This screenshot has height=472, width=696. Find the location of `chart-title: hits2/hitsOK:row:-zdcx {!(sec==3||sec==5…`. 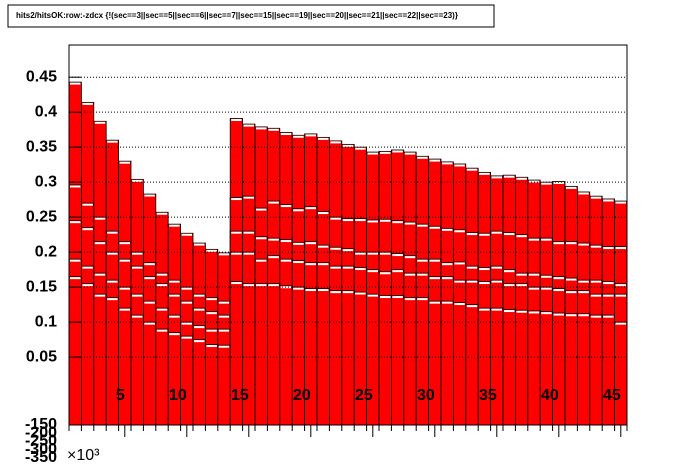

chart-title: hits2/hitsOK:row:-zdcx {!(sec==3||sec==5… is located at coordinates (237, 15).